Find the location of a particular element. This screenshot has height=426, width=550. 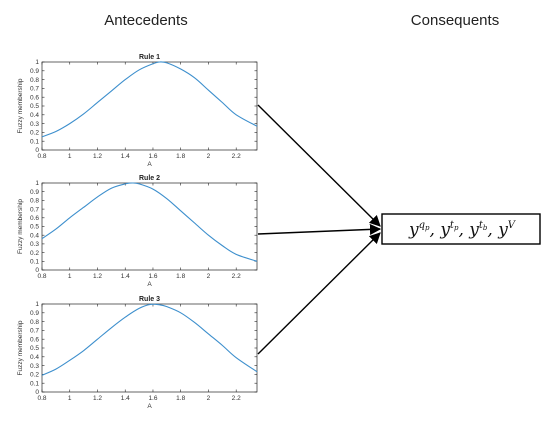

rule-1-x-tick-label: 1.6 is located at coordinates (152, 156).